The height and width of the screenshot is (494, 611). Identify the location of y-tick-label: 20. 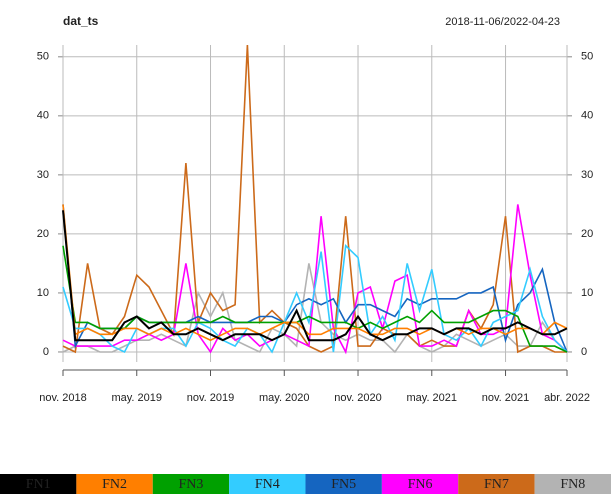
(43, 234).